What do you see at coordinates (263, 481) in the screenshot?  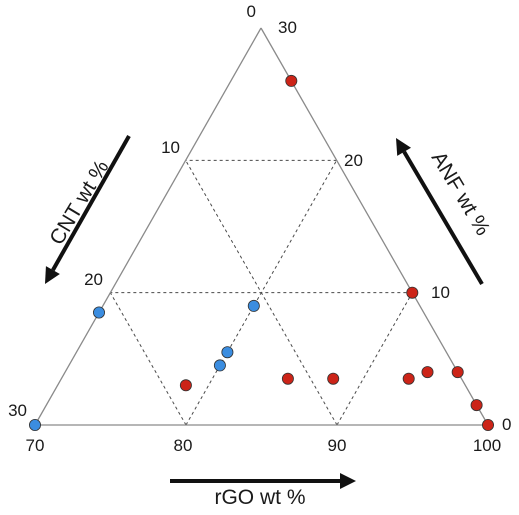 I see `rgo-axis-arrow` at bounding box center [263, 481].